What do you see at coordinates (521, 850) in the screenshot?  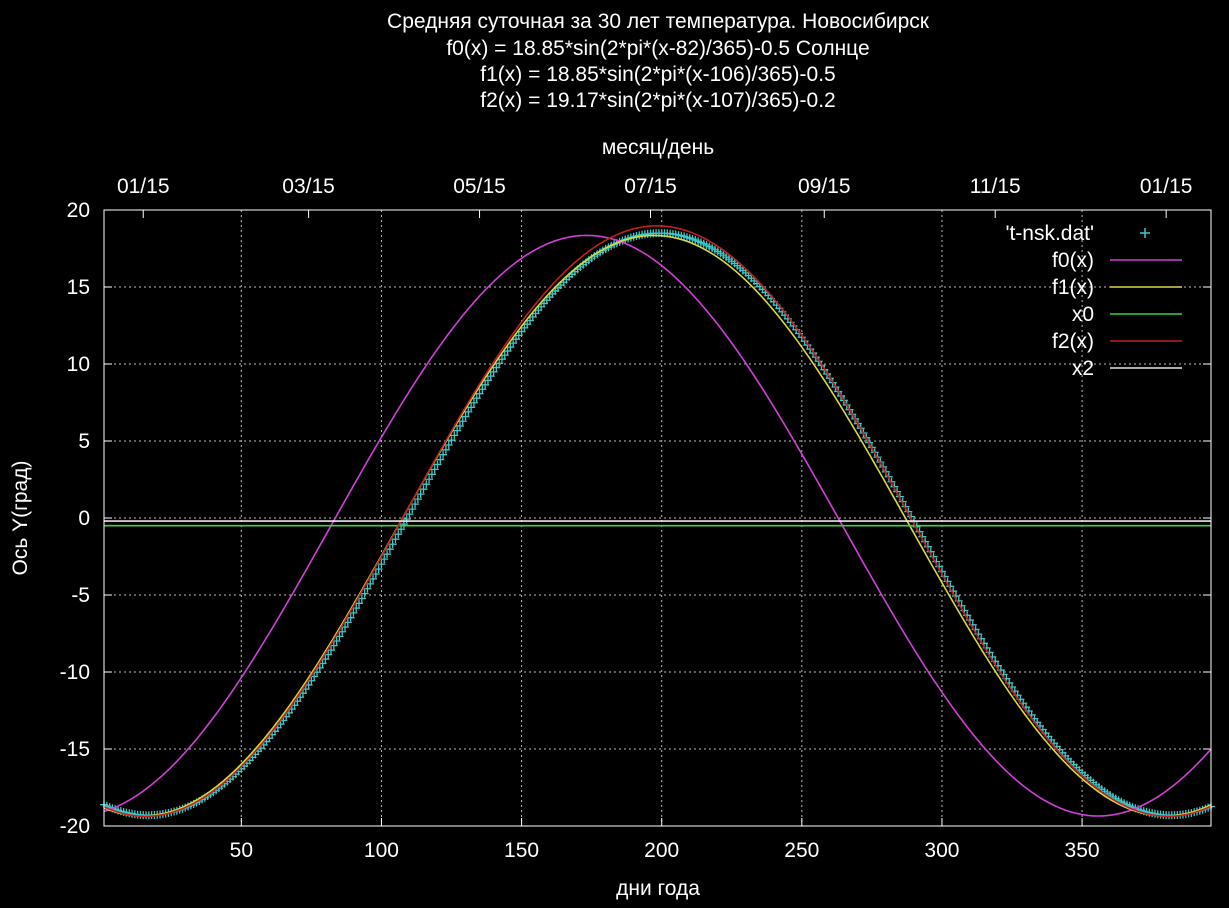 I see `x-tick-label: 150` at bounding box center [521, 850].